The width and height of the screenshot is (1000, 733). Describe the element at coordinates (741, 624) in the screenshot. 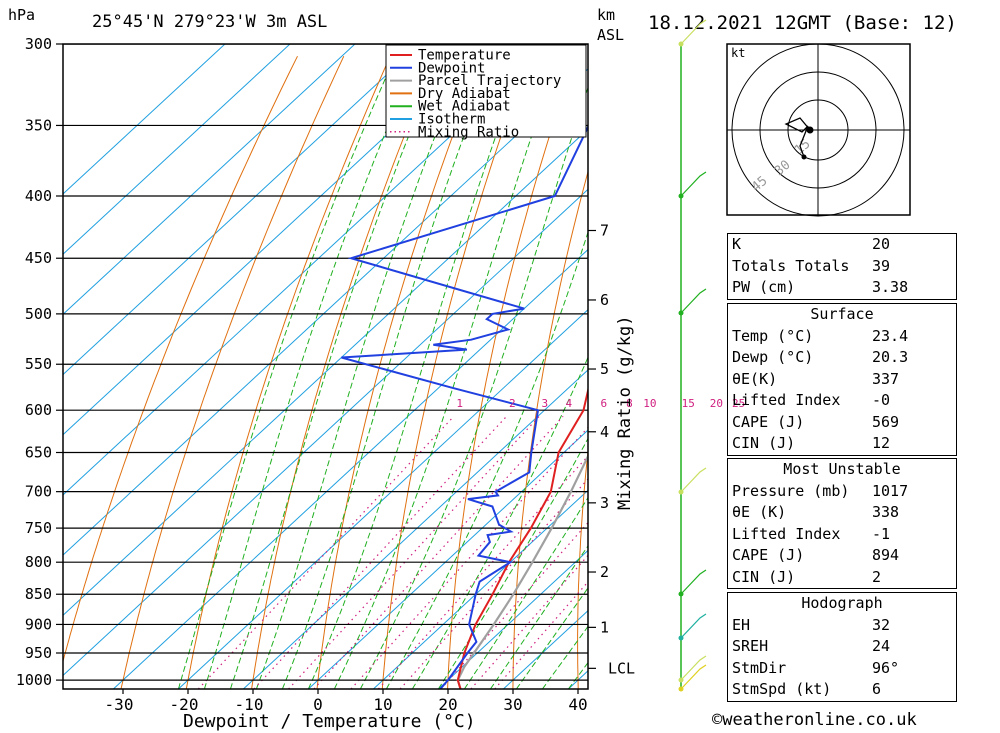

I see `index-label: EH` at that location.